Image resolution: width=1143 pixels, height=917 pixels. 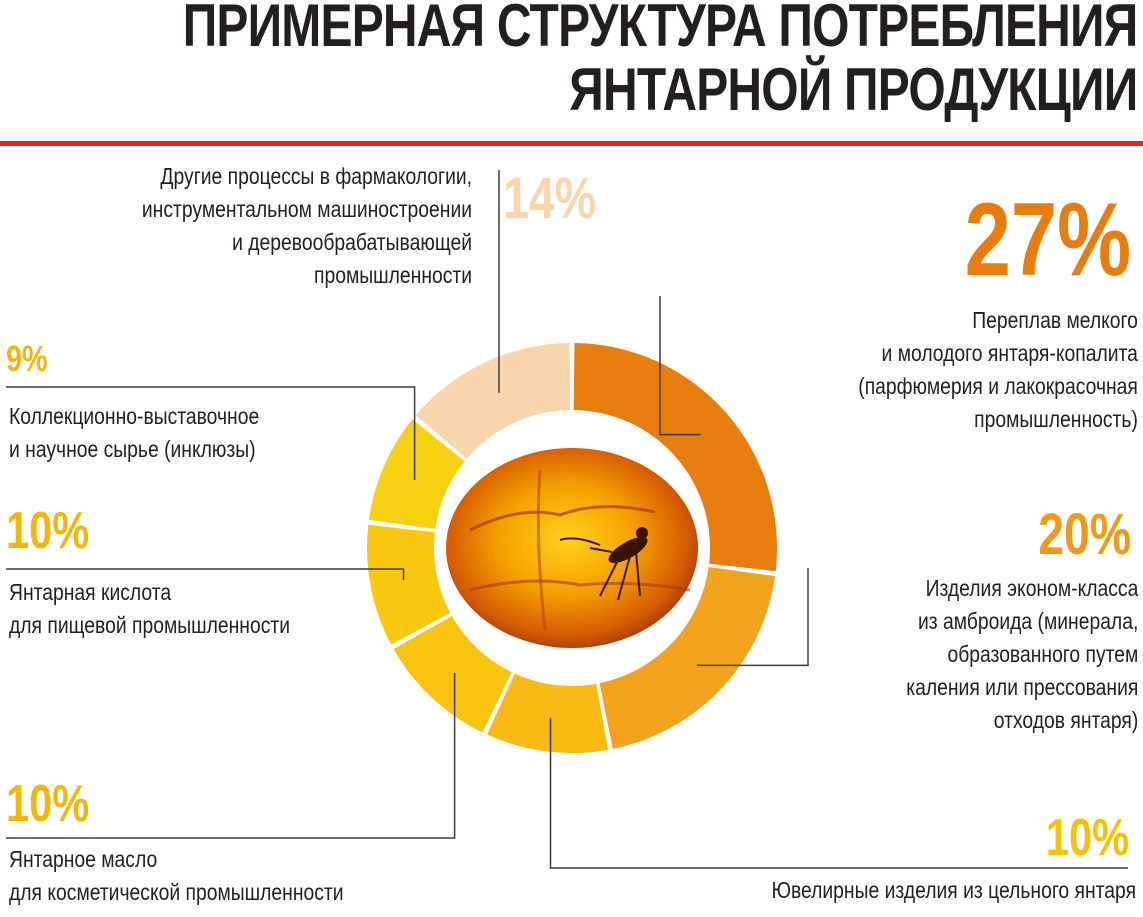 What do you see at coordinates (853, 89) in the screenshot?
I see `chart-title-line-2: ЯНТАРНОЙ ПРОДУКЦИИ` at bounding box center [853, 89].